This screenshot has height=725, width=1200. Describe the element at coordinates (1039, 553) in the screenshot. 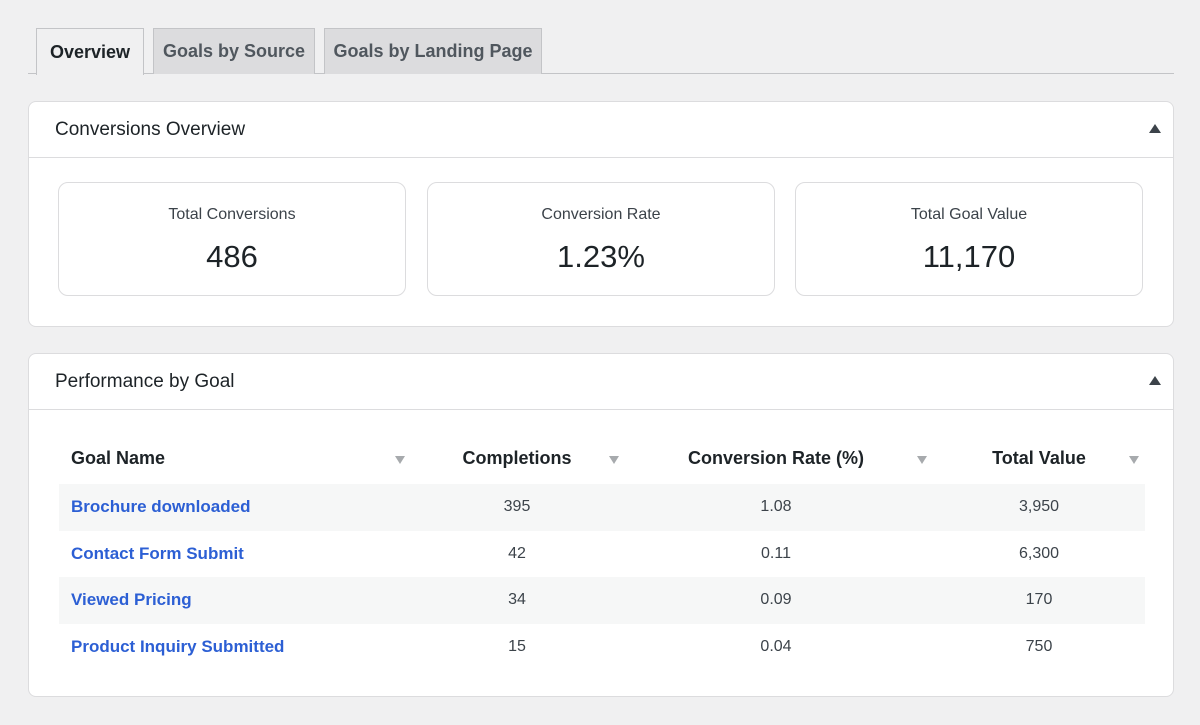

I see `total-value-cell: 6,300` at that location.